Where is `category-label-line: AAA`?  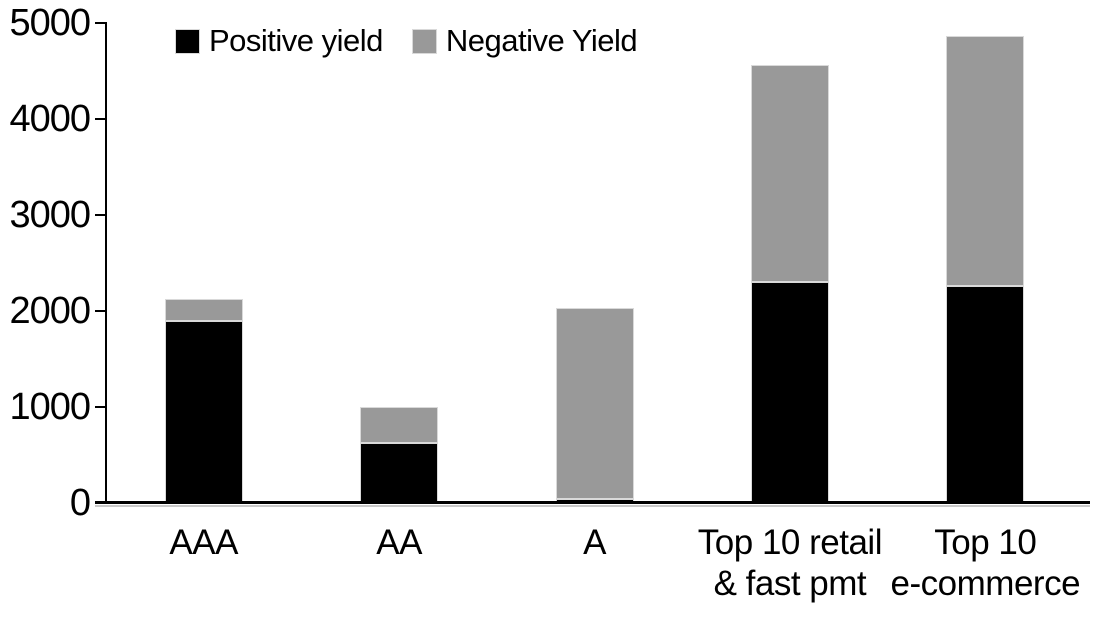
category-label-line: AAA is located at coordinates (203, 542).